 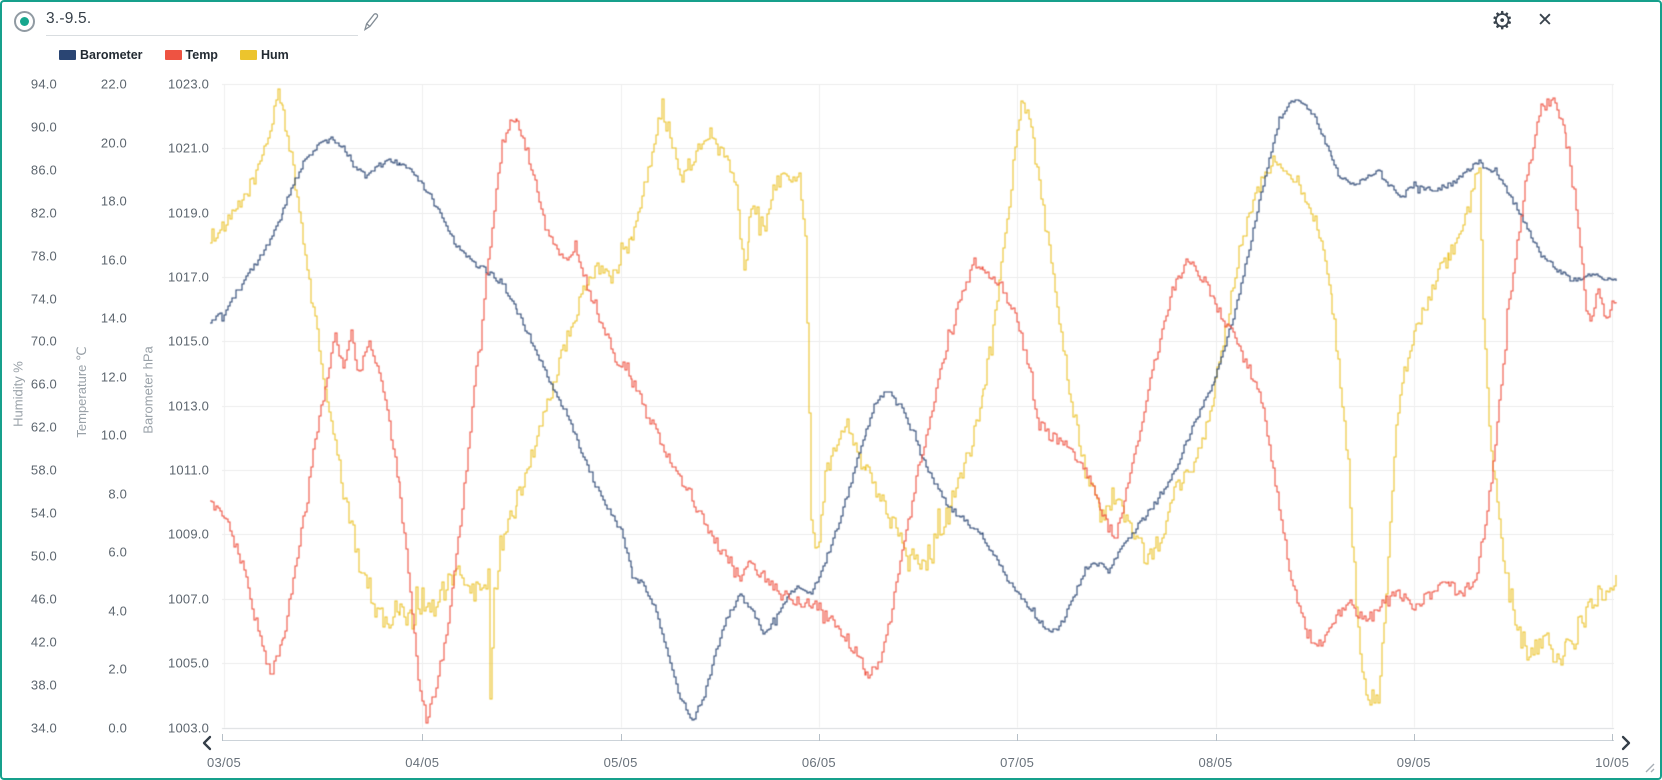 I want to click on axis-tick-label: 1021.0, so click(x=188, y=148).